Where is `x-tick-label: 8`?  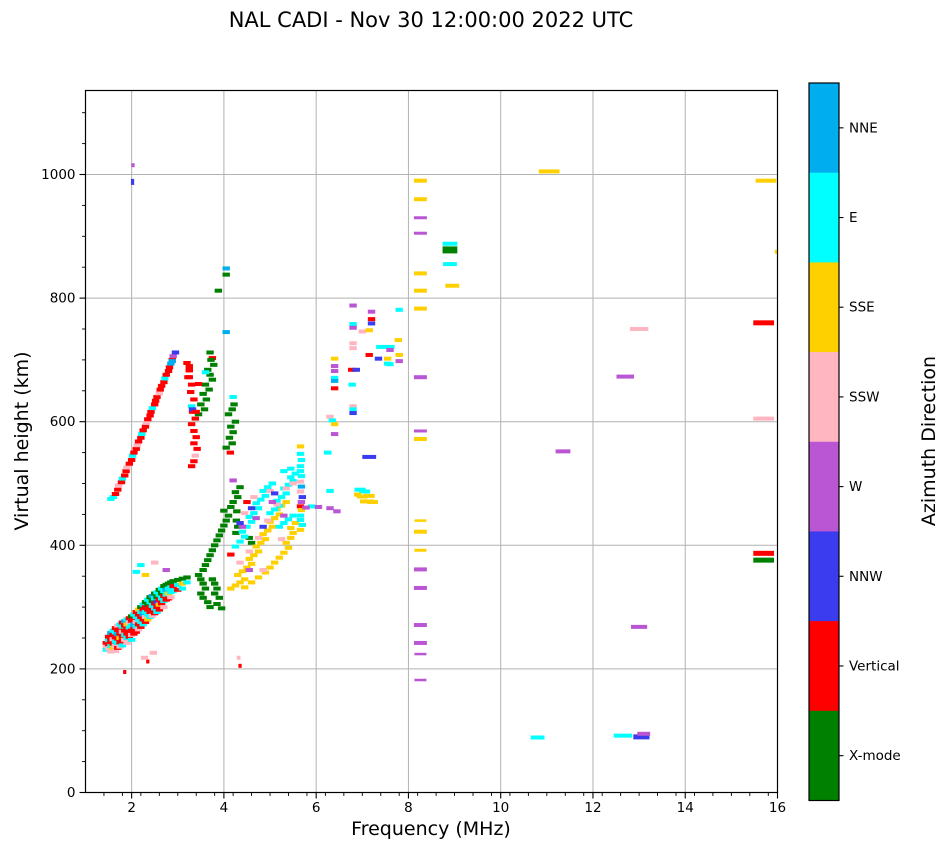 x-tick-label: 8 is located at coordinates (408, 808).